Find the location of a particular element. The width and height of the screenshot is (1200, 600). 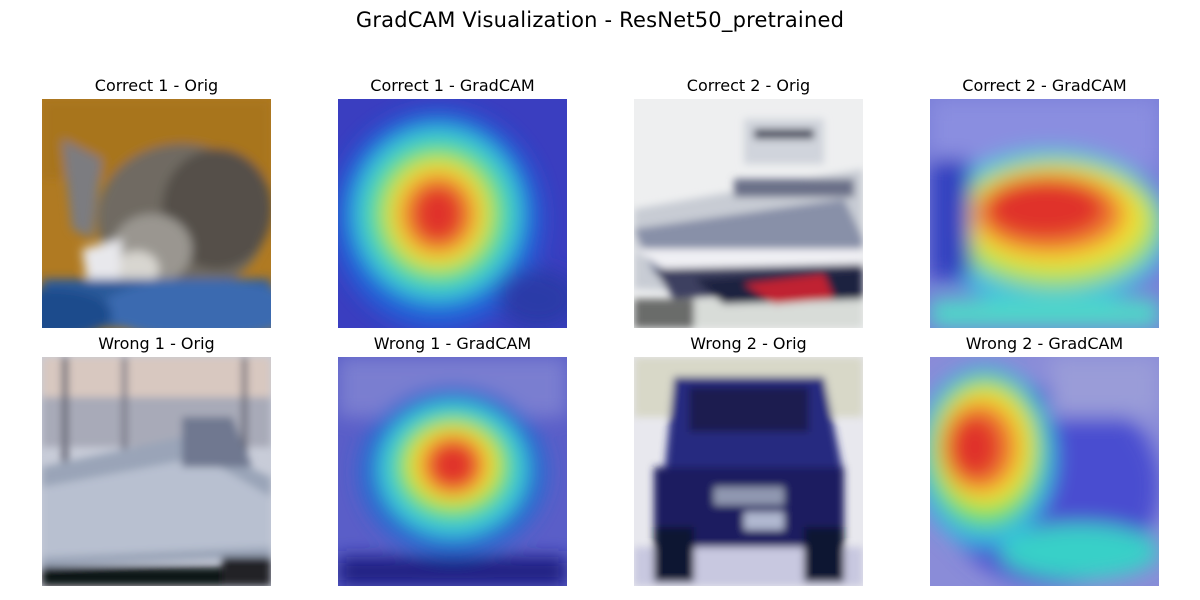

panel-title: Wrong 2 - Orig is located at coordinates (748, 343).